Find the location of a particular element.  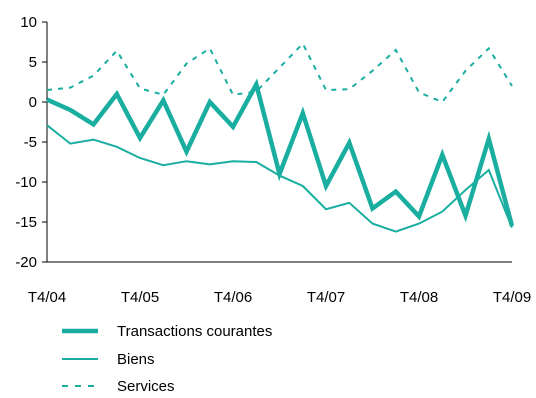

x-tick-label: T4/08 is located at coordinates (419, 297).